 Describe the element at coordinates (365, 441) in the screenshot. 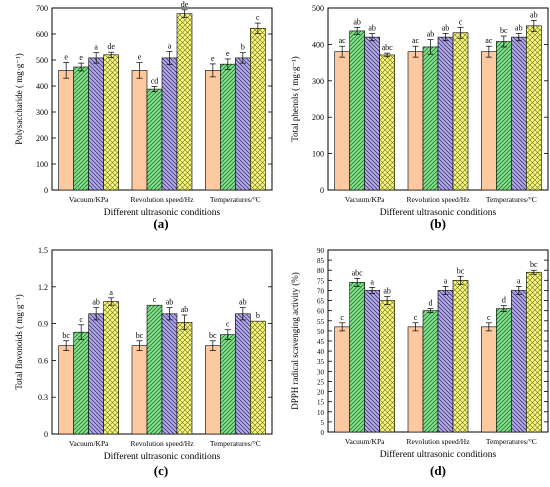

I see `x-tick-label: Vacuum/KPa` at that location.